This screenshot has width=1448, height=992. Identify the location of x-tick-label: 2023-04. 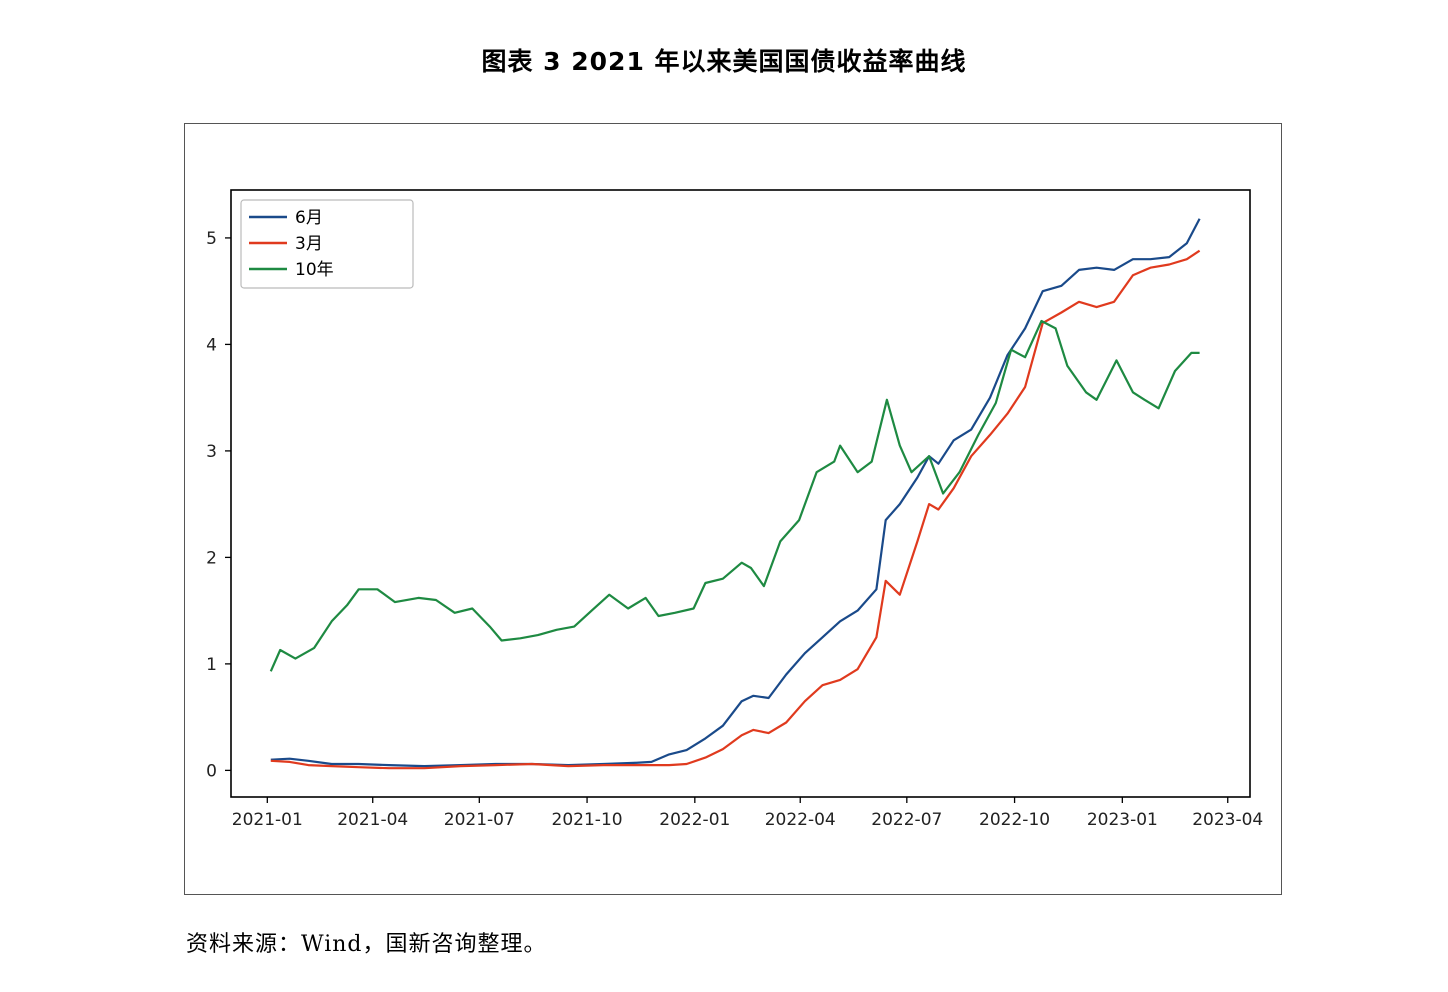
(1227, 820).